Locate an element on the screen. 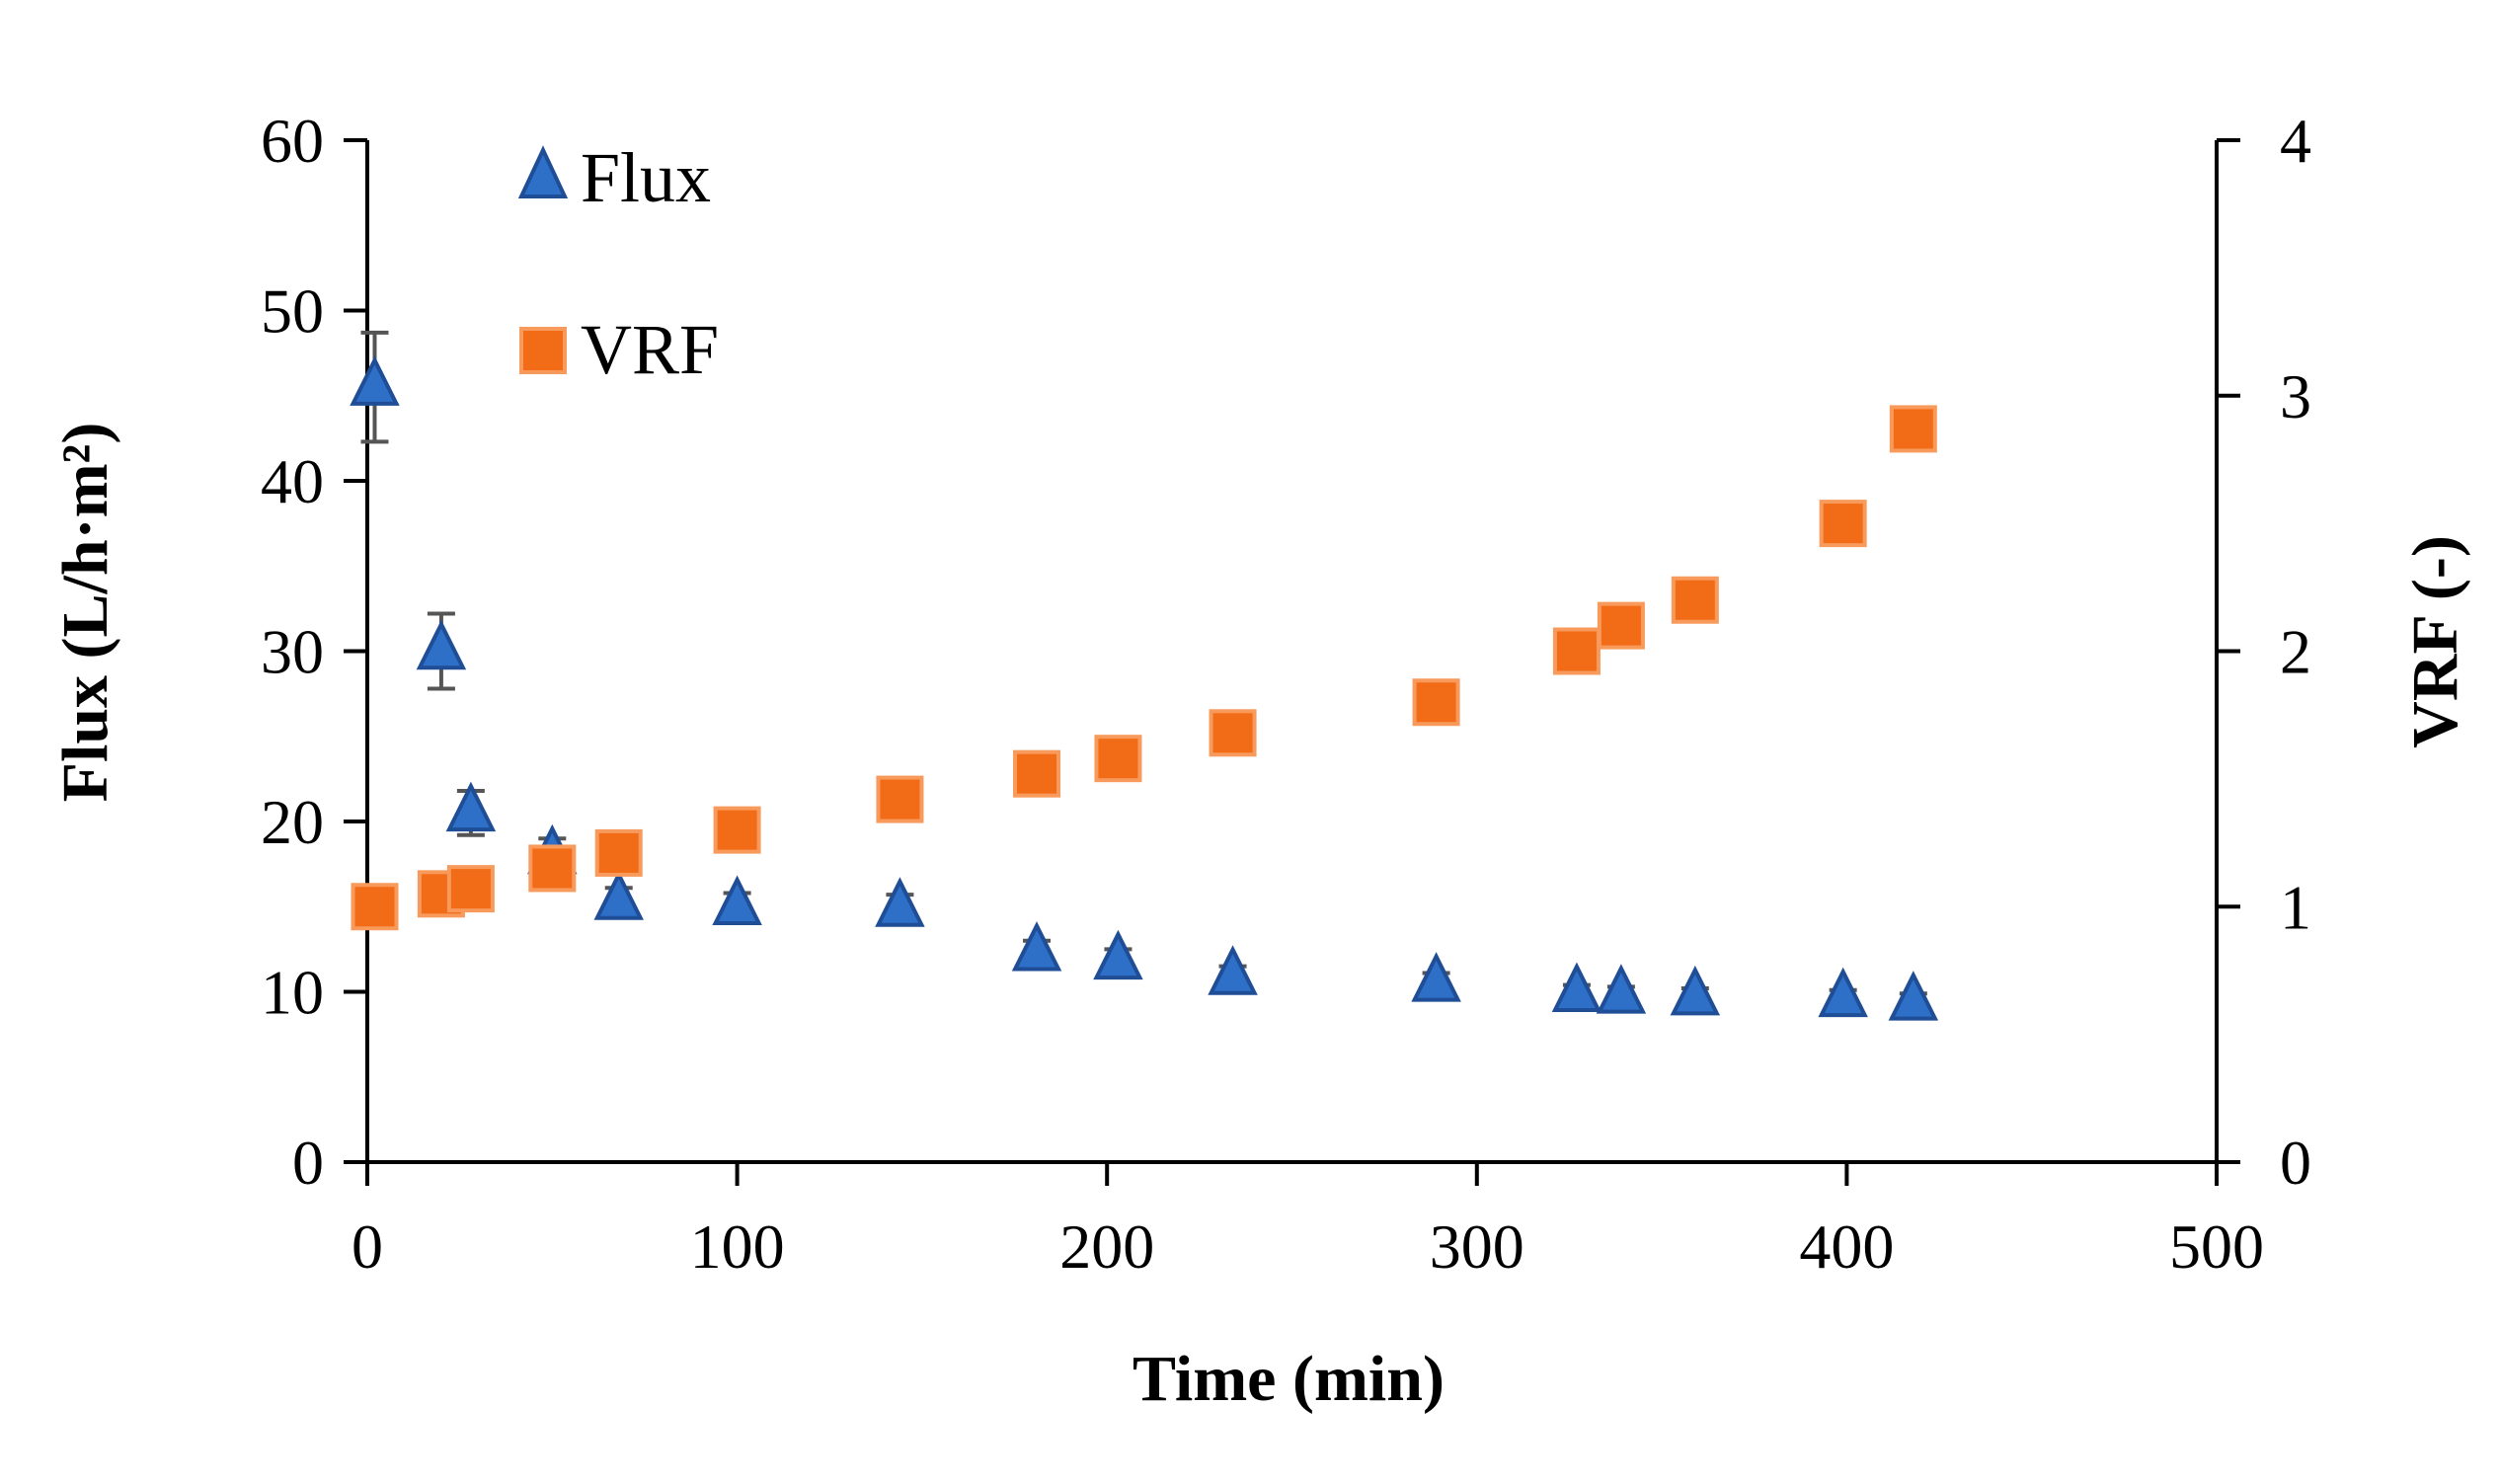  x-tick-label: 100 is located at coordinates (737, 1247).